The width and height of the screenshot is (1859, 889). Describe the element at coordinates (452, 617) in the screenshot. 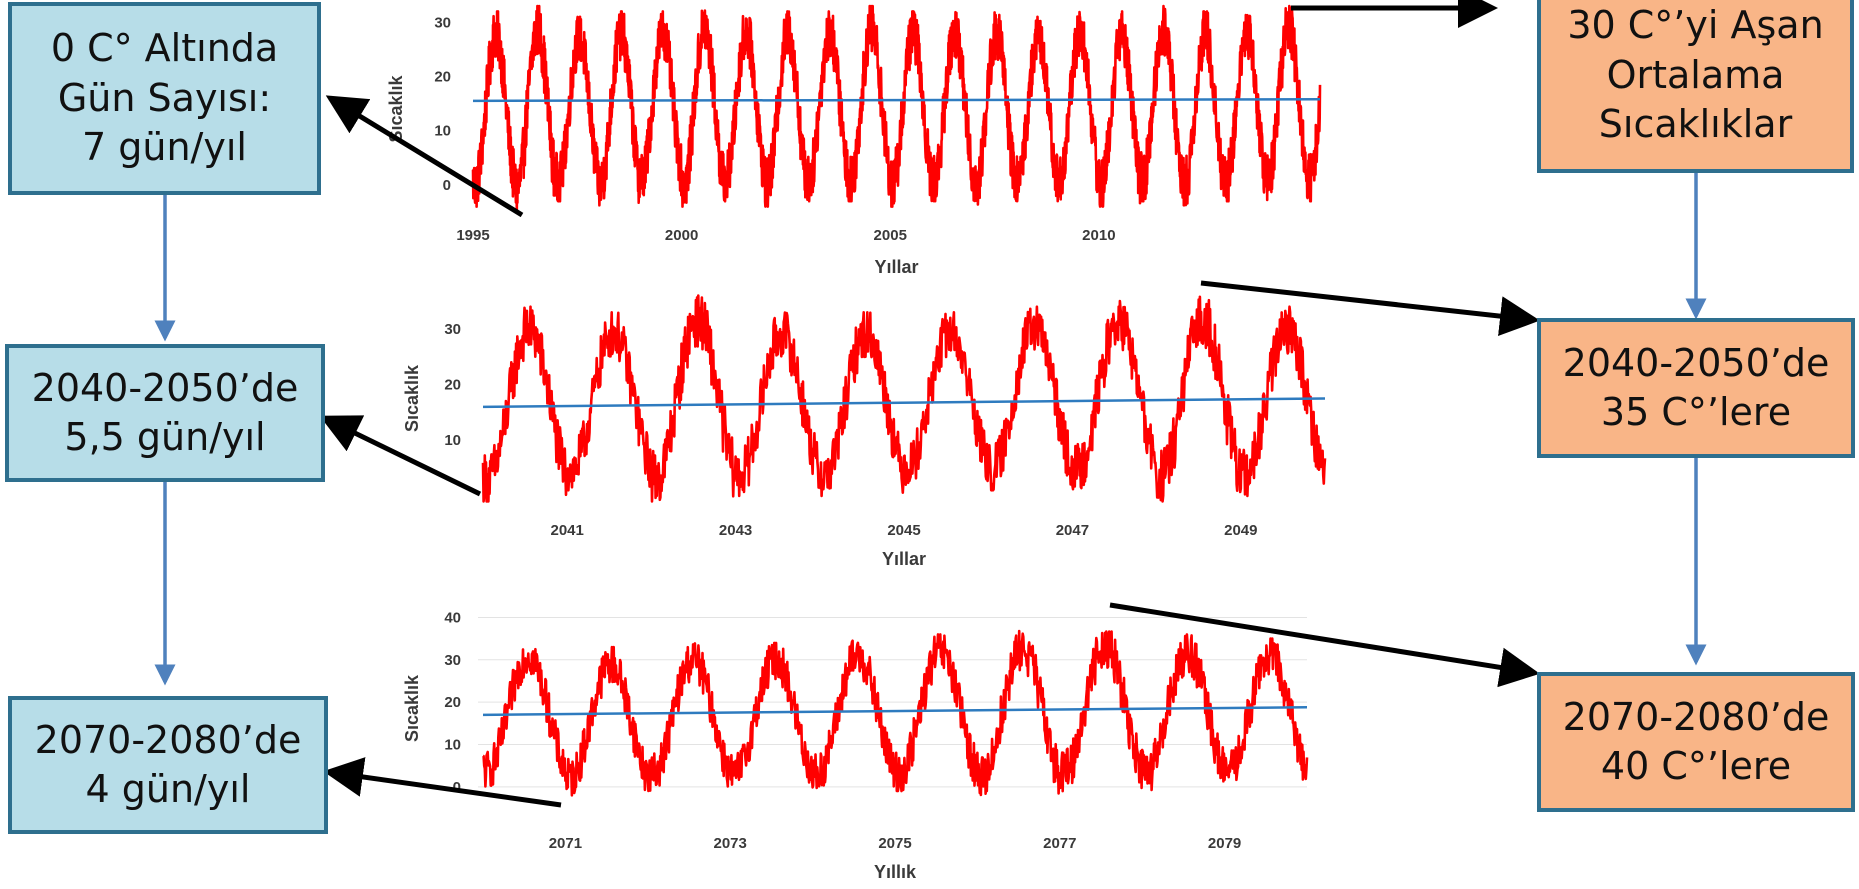

I see `y-tick-label: 40` at that location.